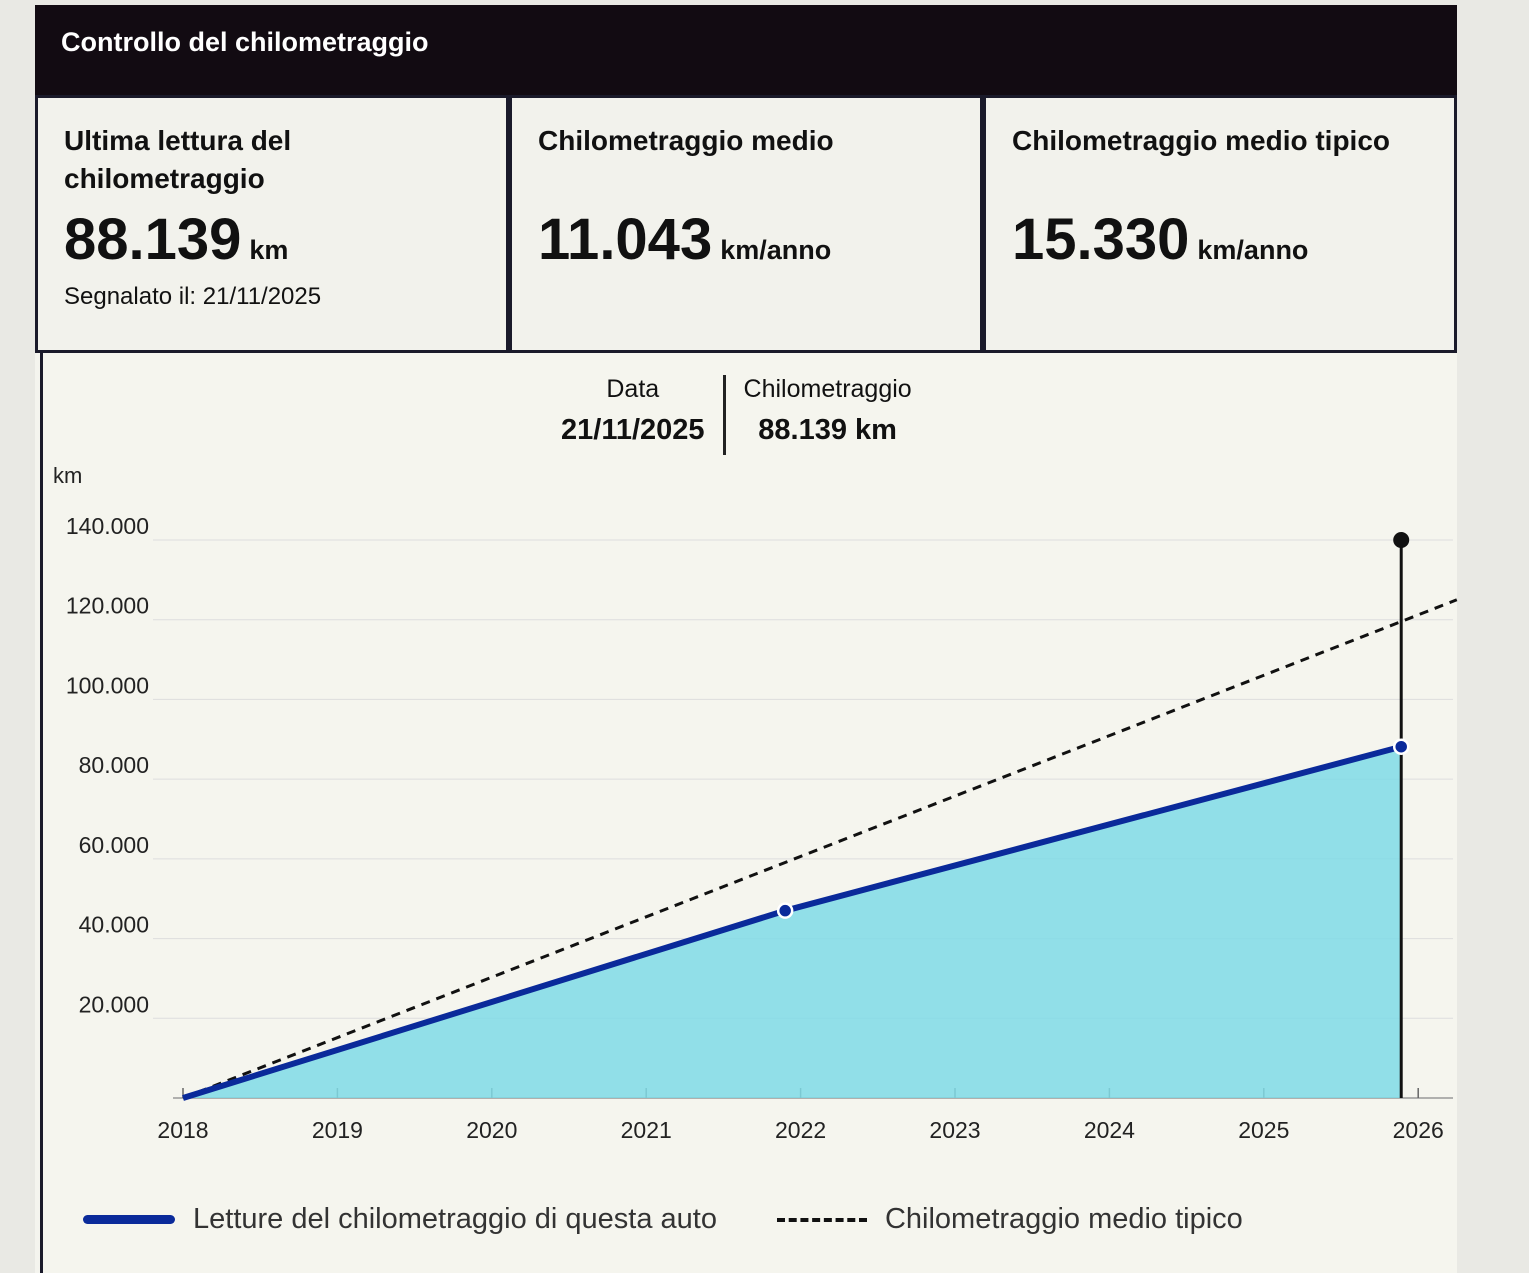  What do you see at coordinates (337, 1130) in the screenshot?
I see `x-tick-label: 2019` at bounding box center [337, 1130].